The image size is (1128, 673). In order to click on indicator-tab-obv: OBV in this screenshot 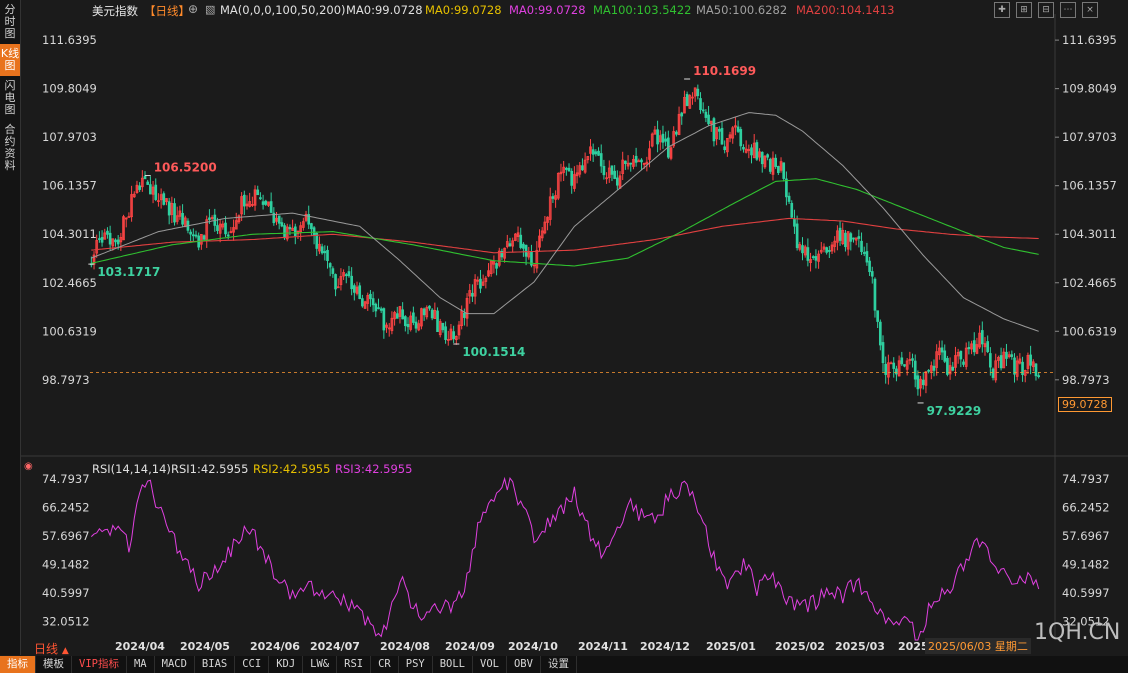, I will do `click(524, 664)`.